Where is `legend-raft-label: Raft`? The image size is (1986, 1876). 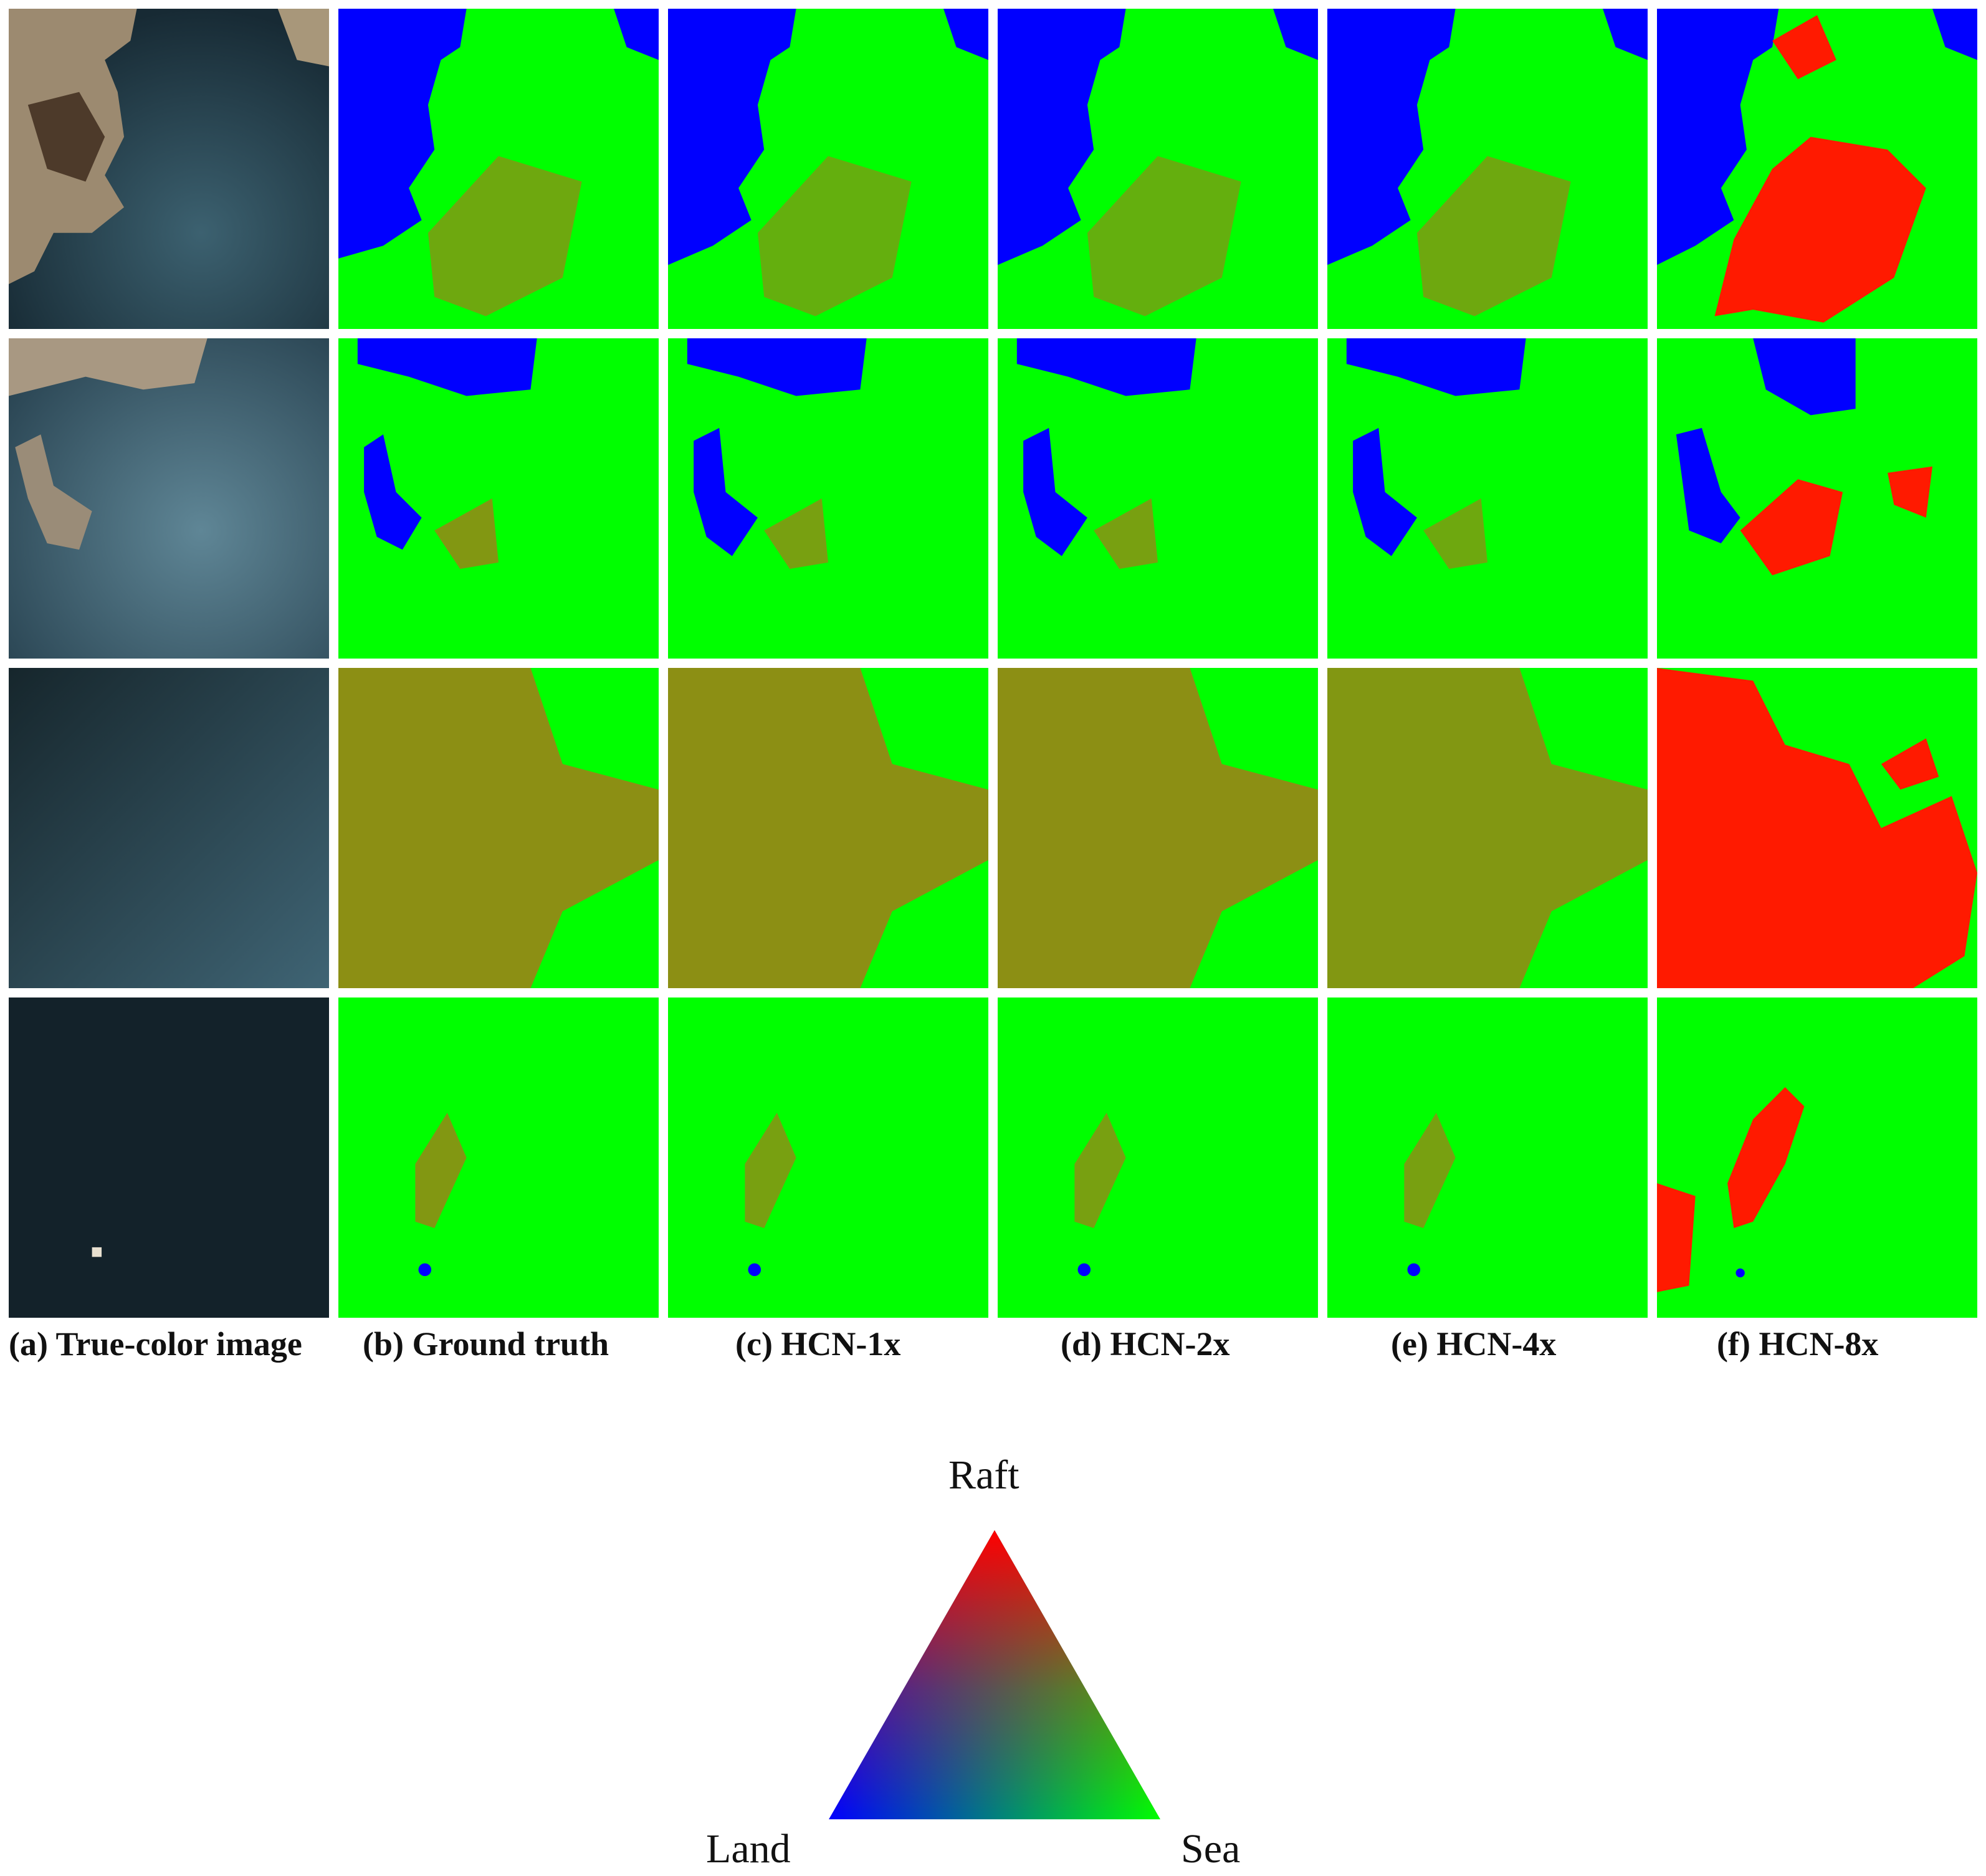
legend-raft-label: Raft is located at coordinates (983, 1475).